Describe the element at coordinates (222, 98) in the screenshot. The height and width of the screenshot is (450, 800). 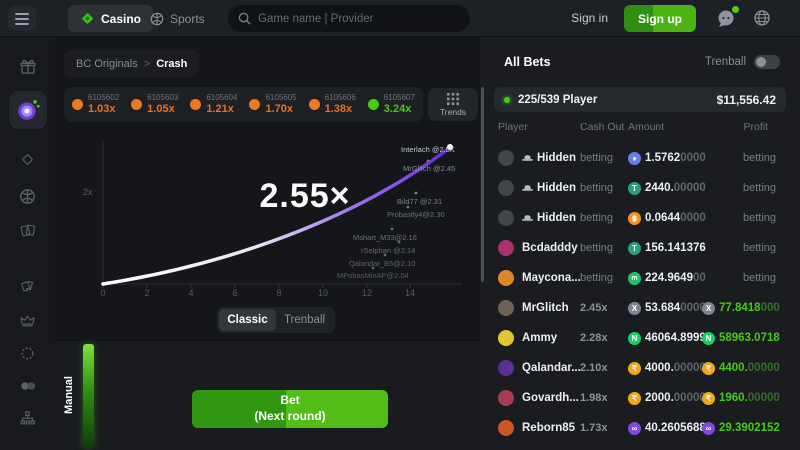
I see `round-id: 6105604` at that location.